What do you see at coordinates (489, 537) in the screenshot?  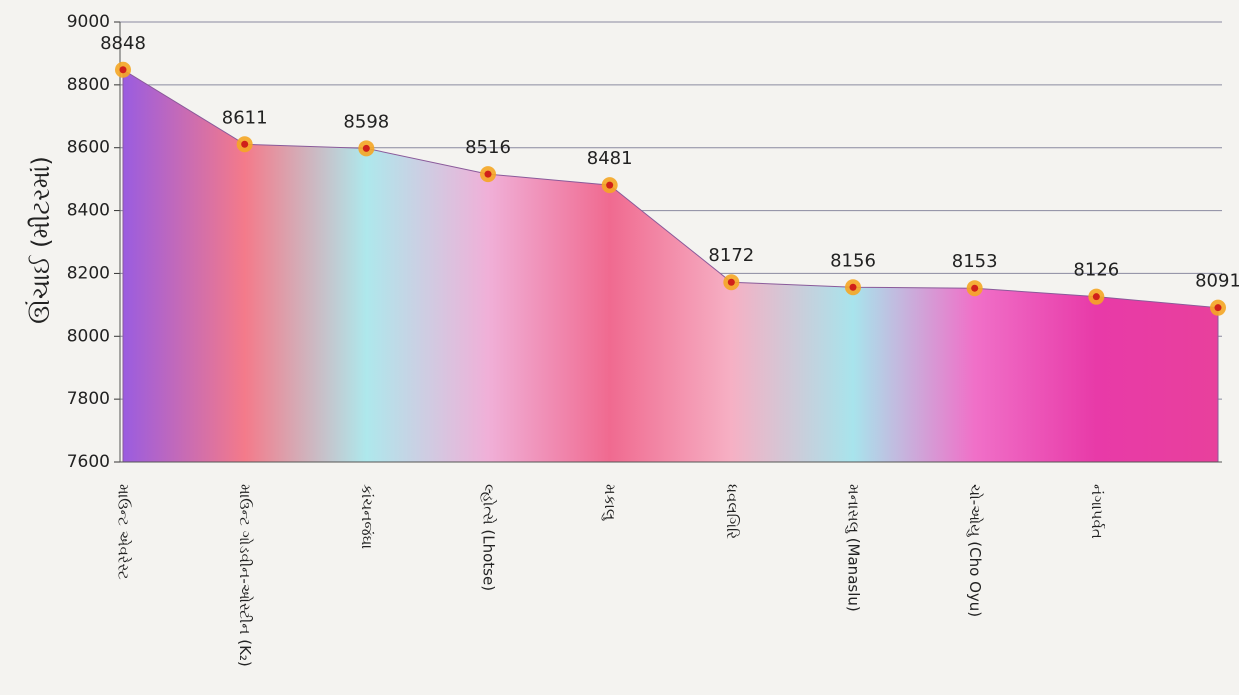 I see `x-tick-label: લ્હોત્સે (Lhotse)` at bounding box center [489, 537].